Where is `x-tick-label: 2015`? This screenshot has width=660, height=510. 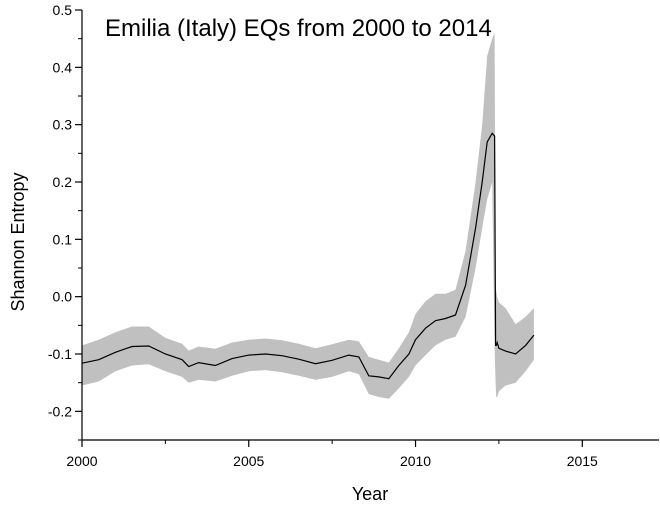
x-tick-label: 2015 is located at coordinates (582, 461).